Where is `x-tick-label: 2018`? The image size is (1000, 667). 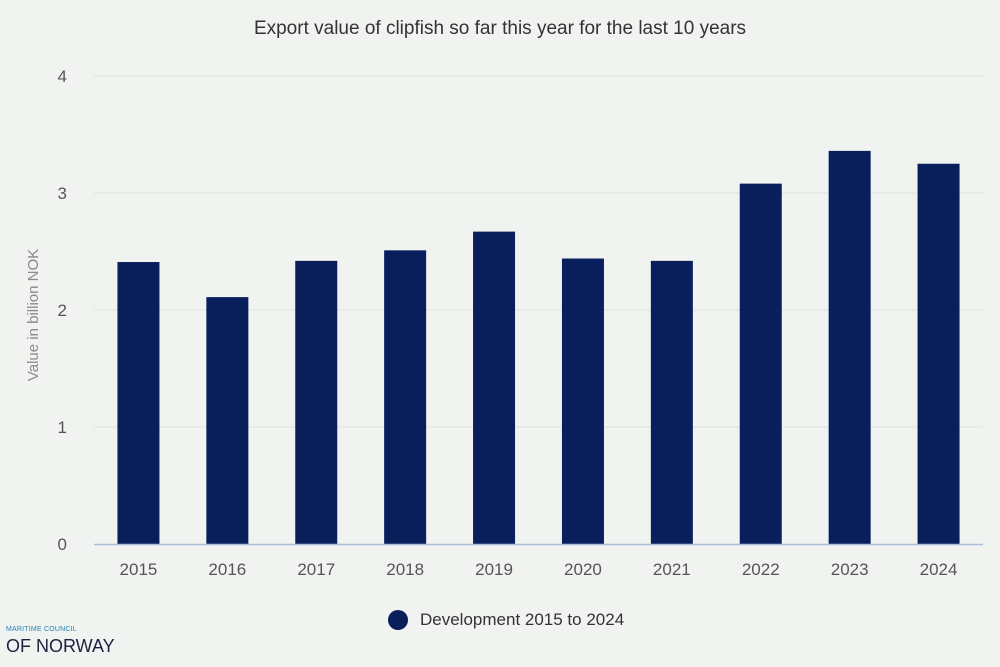 x-tick-label: 2018 is located at coordinates (405, 569).